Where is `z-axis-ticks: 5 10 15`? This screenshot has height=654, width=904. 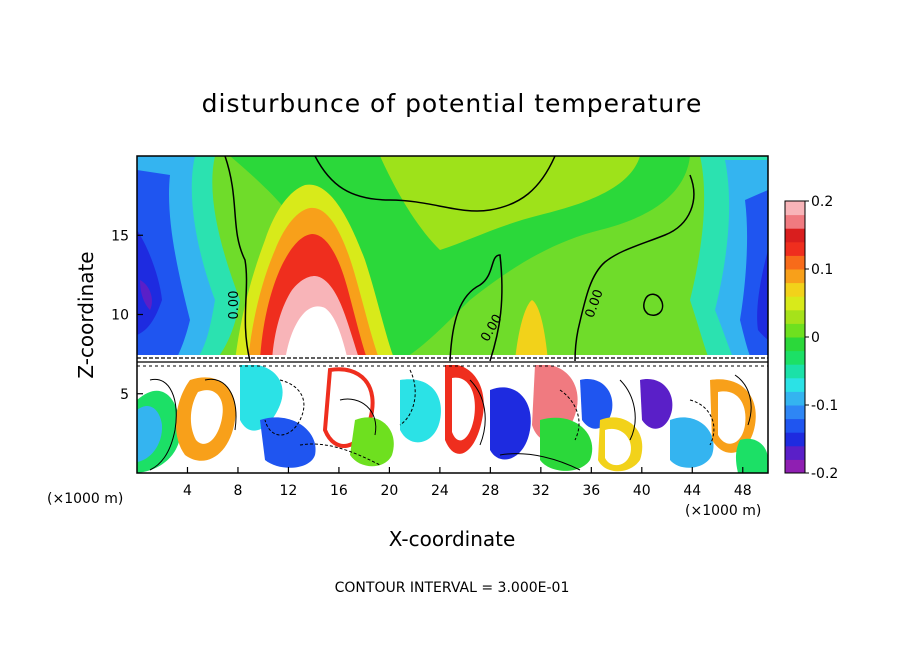 z-axis-ticks: 5 10 15 is located at coordinates (127, 315).